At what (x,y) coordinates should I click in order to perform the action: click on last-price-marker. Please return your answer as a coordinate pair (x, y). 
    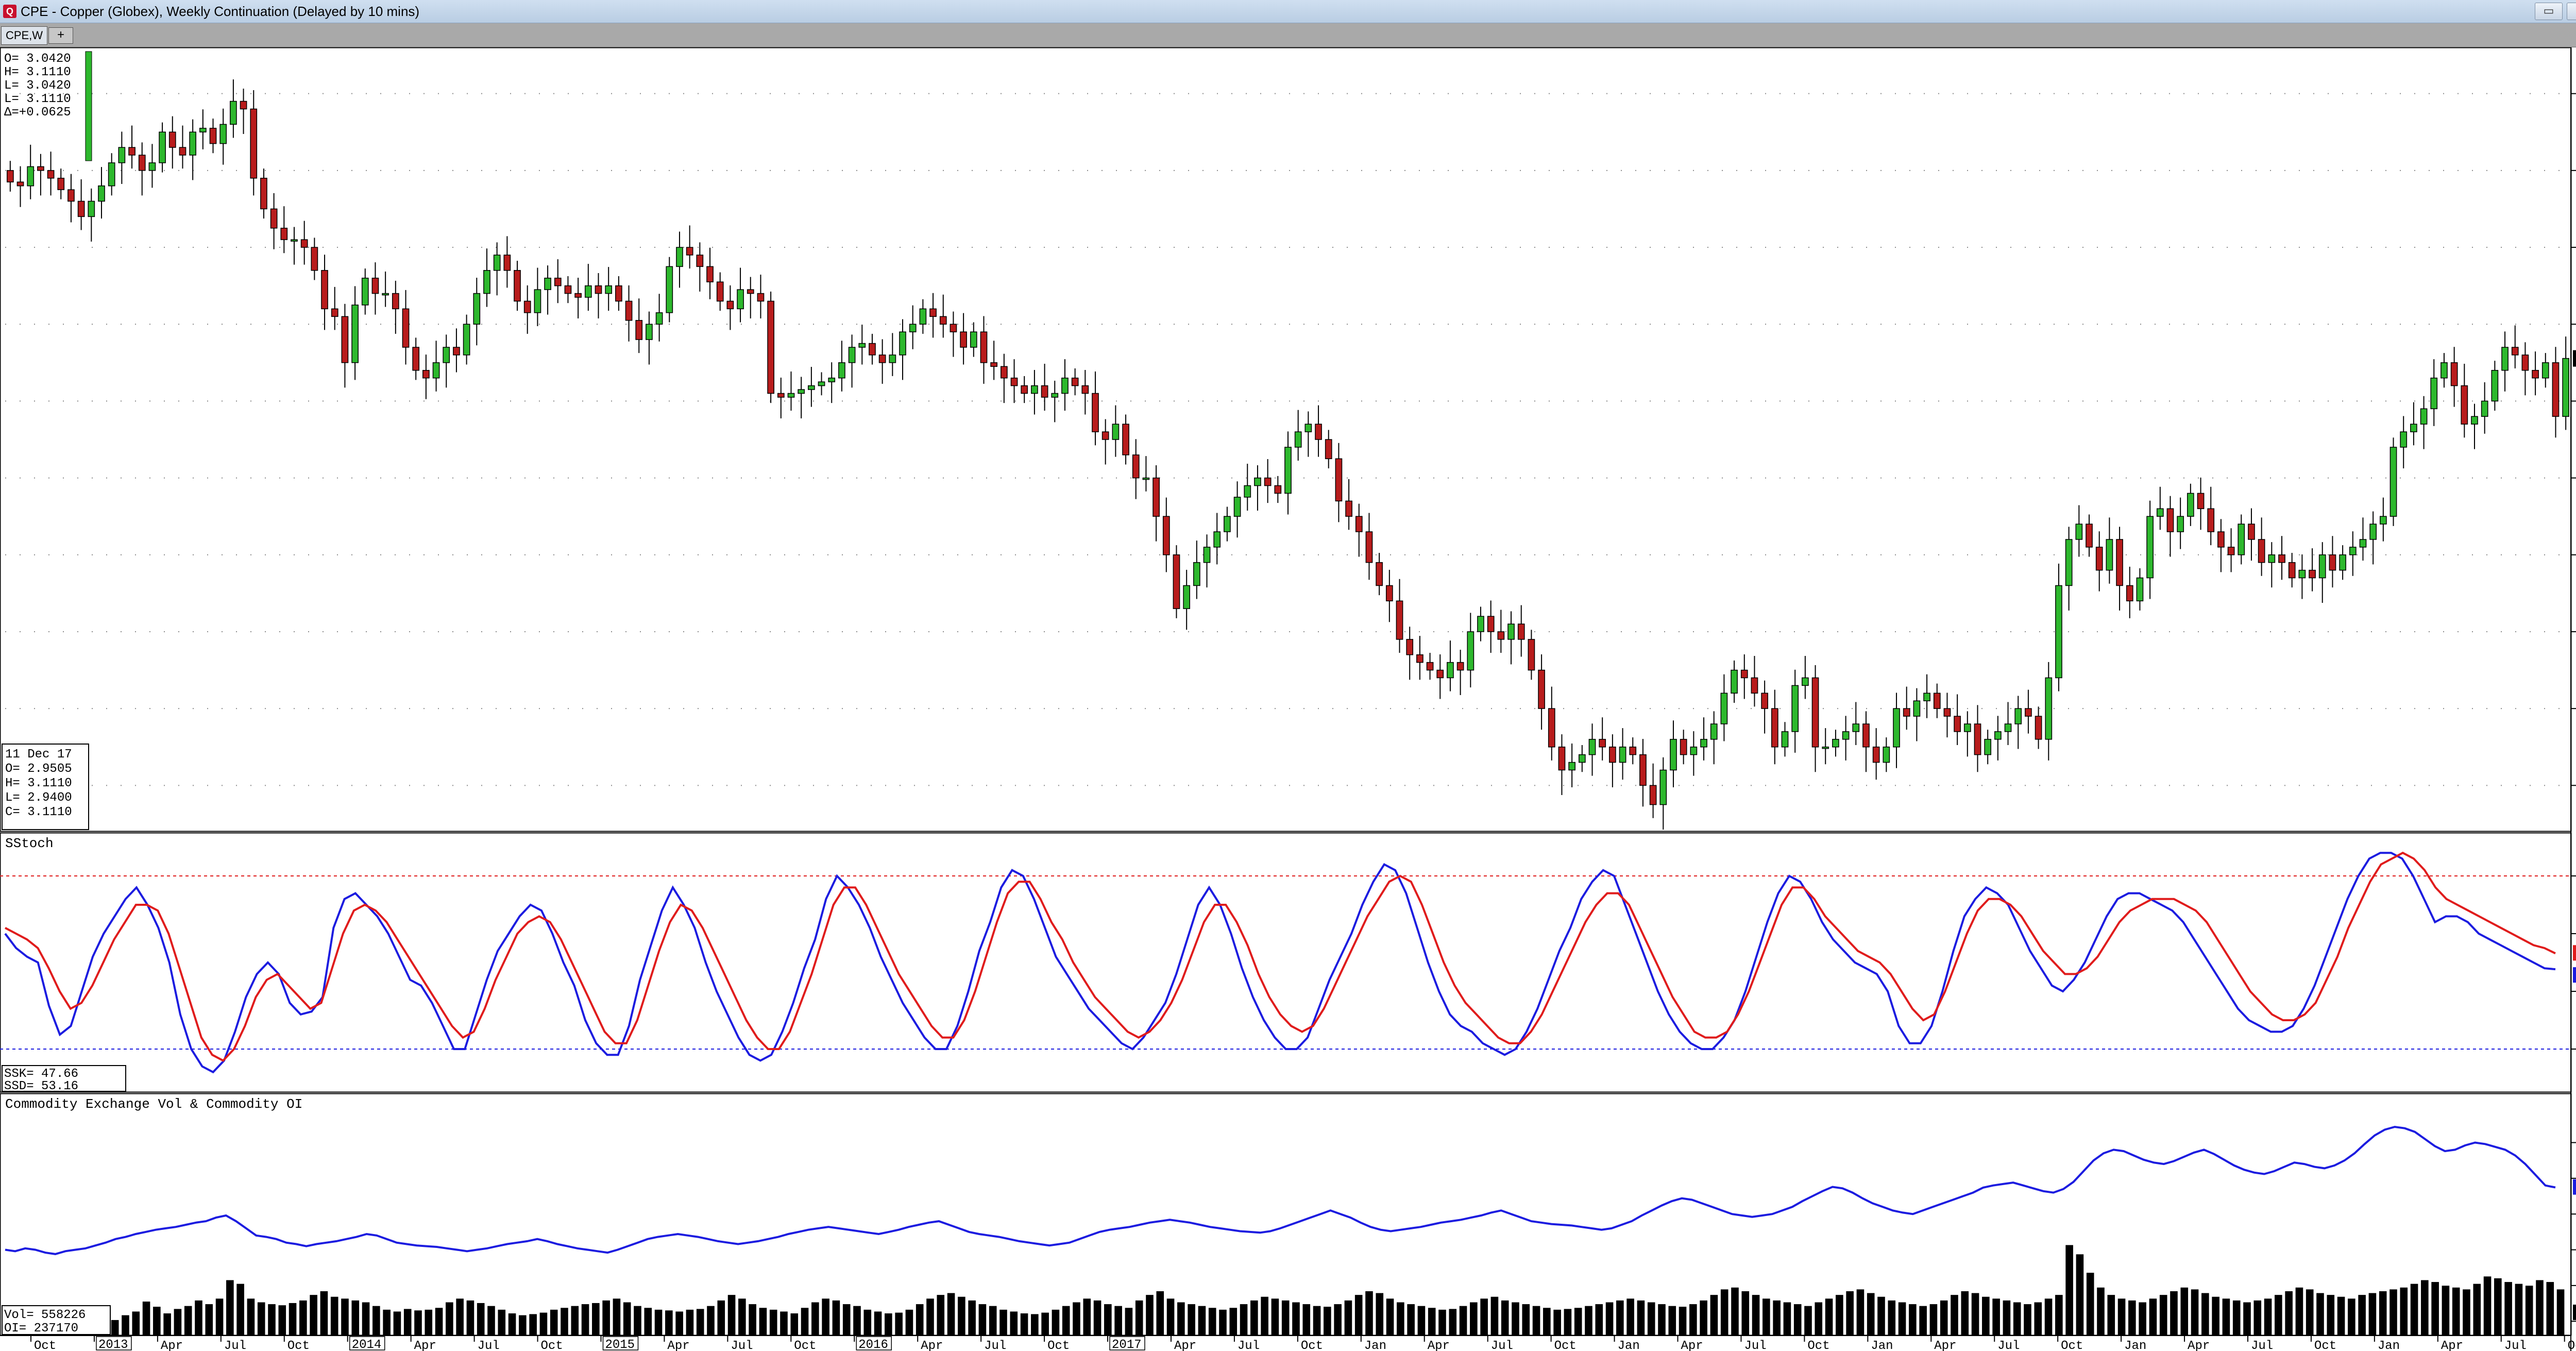
    Looking at the image, I should click on (2574, 358).